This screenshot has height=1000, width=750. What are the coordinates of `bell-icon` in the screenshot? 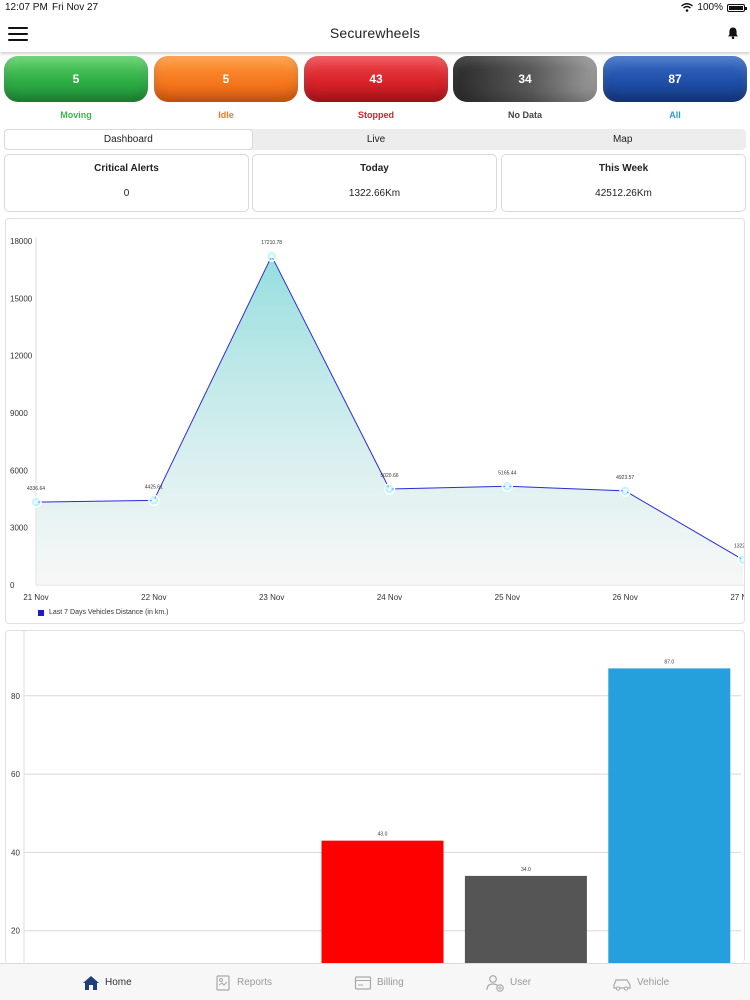 It's located at (733, 33).